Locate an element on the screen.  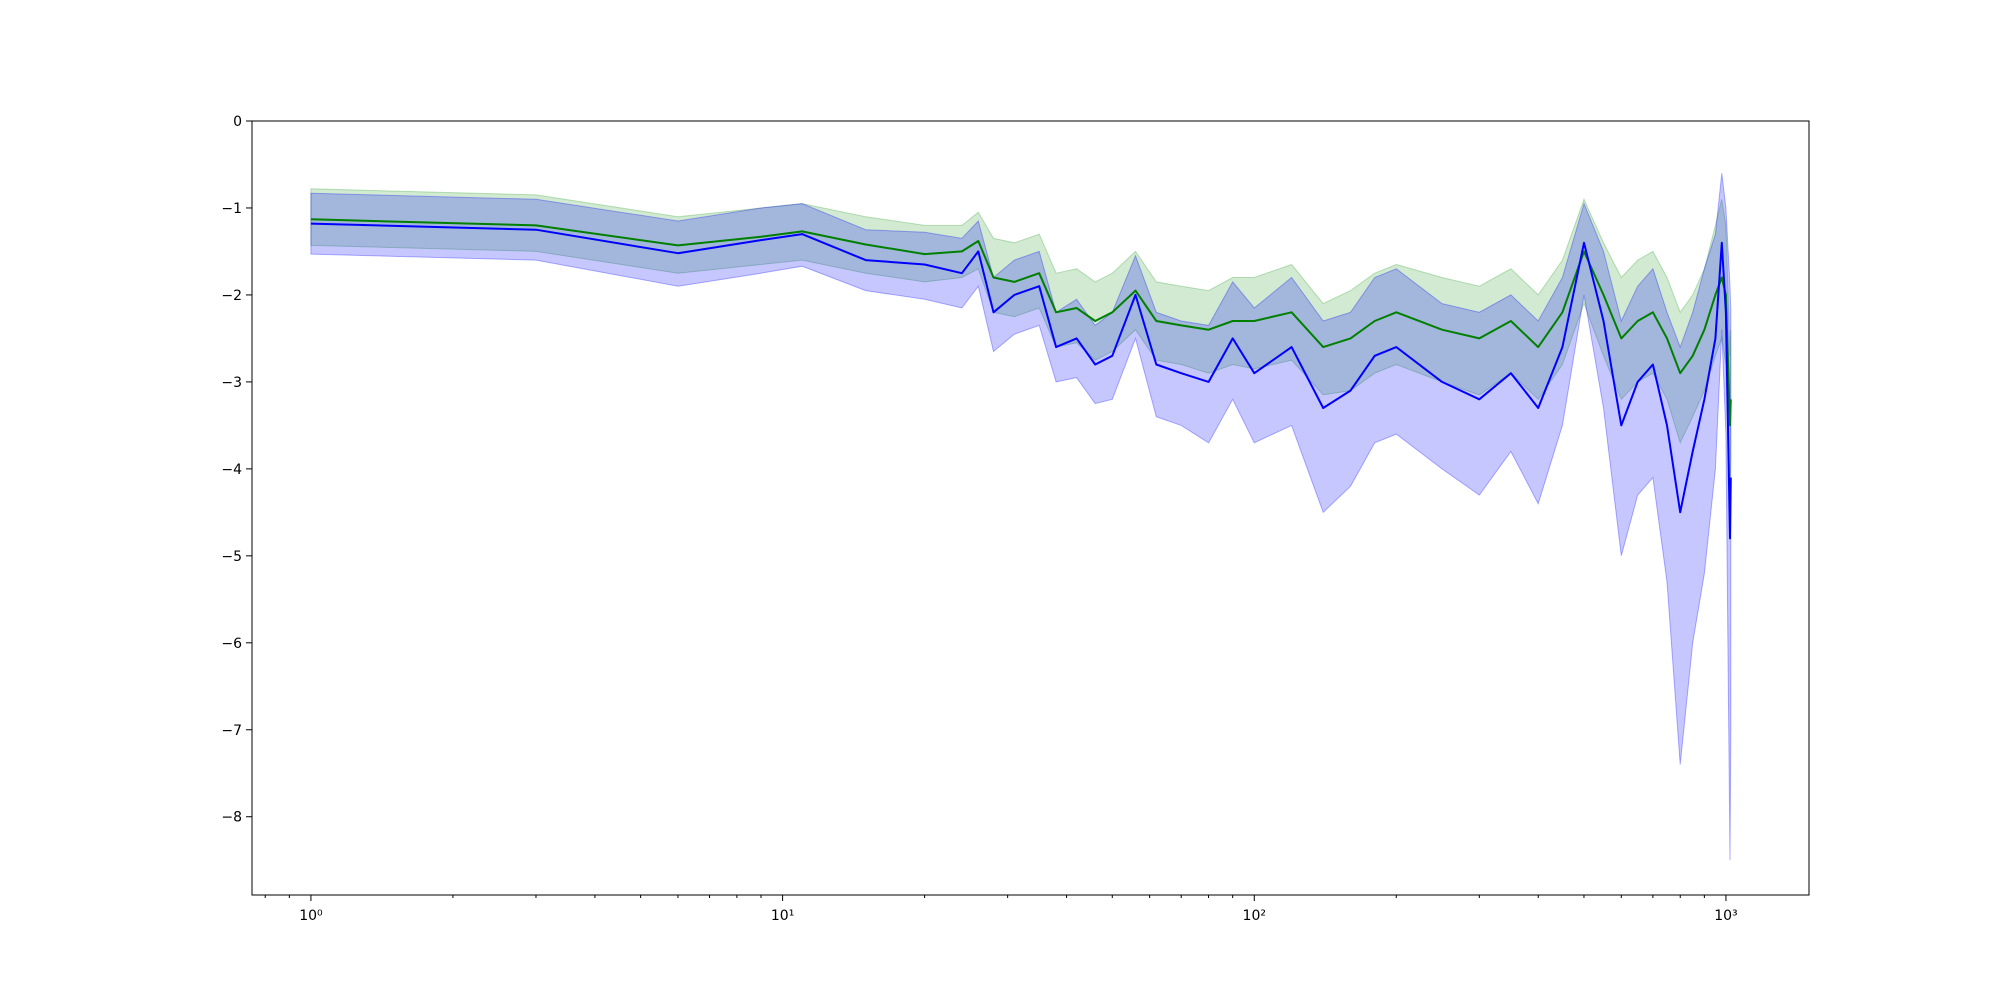
y-tick-label: 0 is located at coordinates (237, 122).